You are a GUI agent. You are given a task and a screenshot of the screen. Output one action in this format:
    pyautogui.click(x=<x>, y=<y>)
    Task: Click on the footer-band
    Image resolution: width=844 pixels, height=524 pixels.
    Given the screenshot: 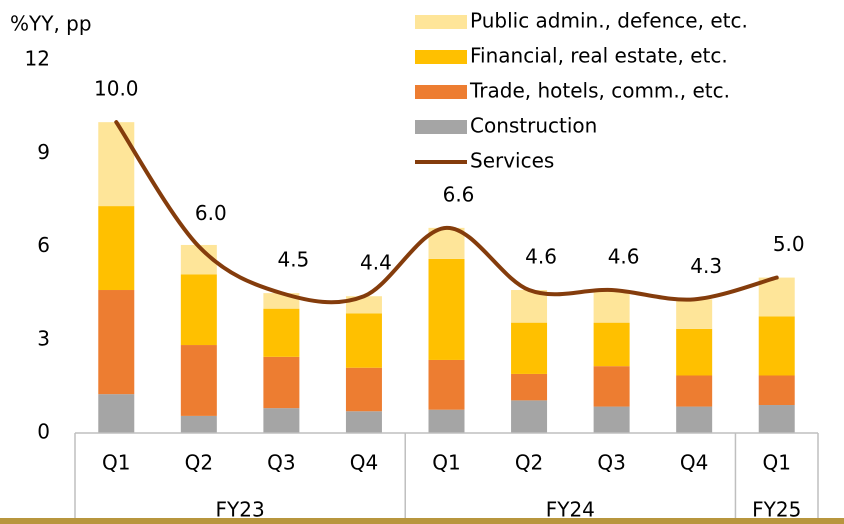 What is the action you would take?
    pyautogui.click(x=422, y=521)
    